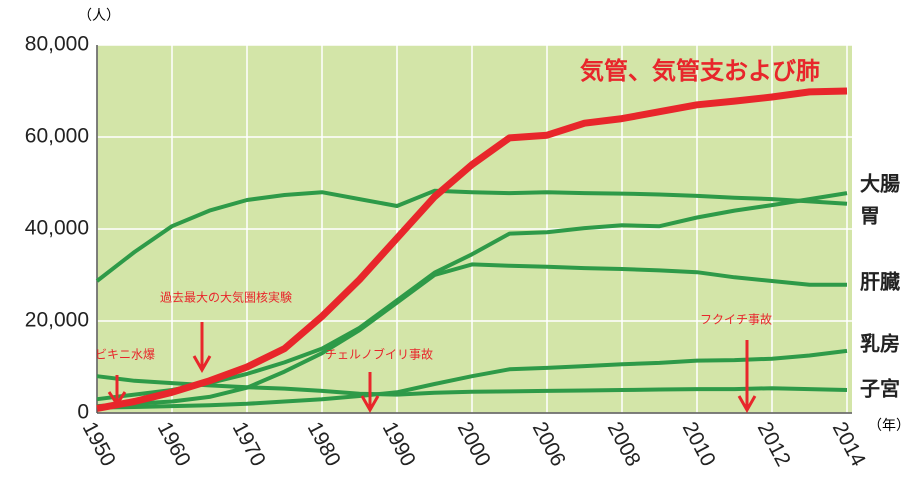 The height and width of the screenshot is (480, 920). What do you see at coordinates (880, 282) in the screenshot?
I see `series-label: 肝臓` at bounding box center [880, 282].